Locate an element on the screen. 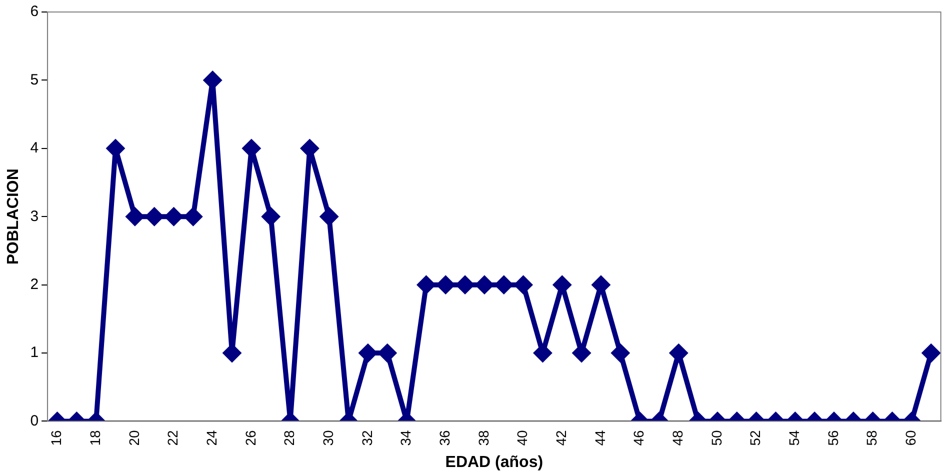 The image size is (951, 476). x-tick-label: 36 is located at coordinates (444, 438).